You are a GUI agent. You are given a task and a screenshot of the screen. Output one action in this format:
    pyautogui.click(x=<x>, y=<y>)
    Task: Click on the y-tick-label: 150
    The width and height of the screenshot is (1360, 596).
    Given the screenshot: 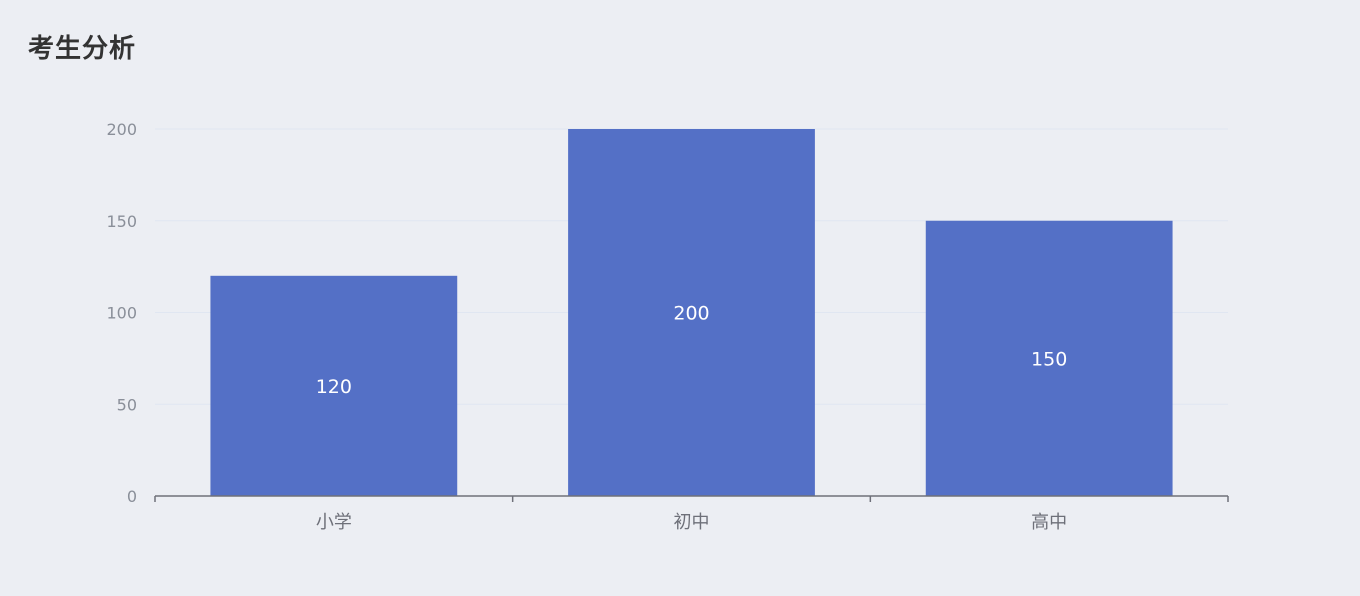 What is the action you would take?
    pyautogui.click(x=121, y=221)
    